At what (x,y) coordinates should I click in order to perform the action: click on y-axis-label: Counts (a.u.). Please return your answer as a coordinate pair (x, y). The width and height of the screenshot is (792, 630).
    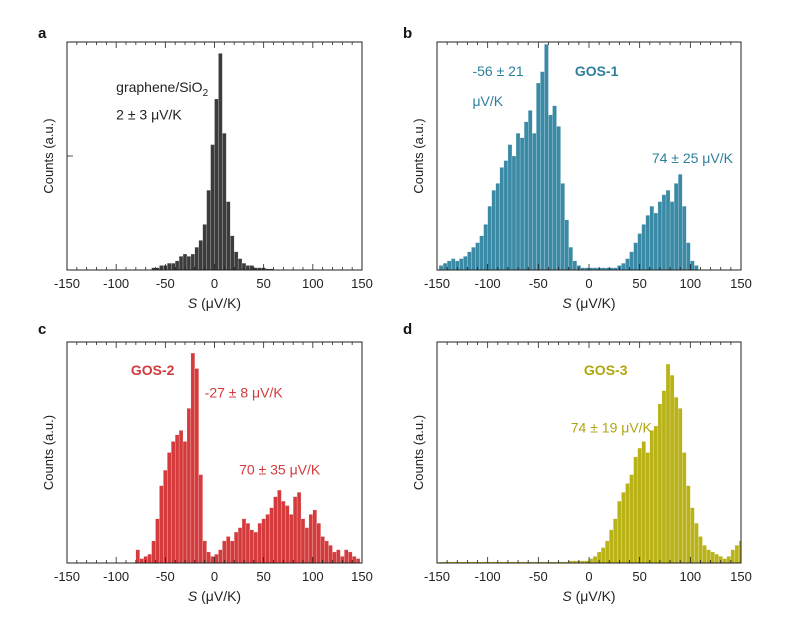
    Looking at the image, I should click on (418, 452).